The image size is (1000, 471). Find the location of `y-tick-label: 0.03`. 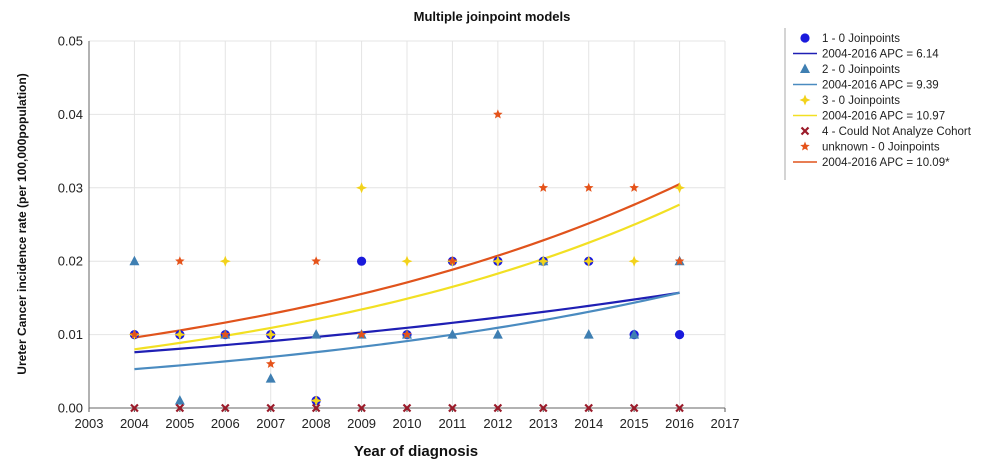

y-tick-label: 0.03 is located at coordinates (70, 187).